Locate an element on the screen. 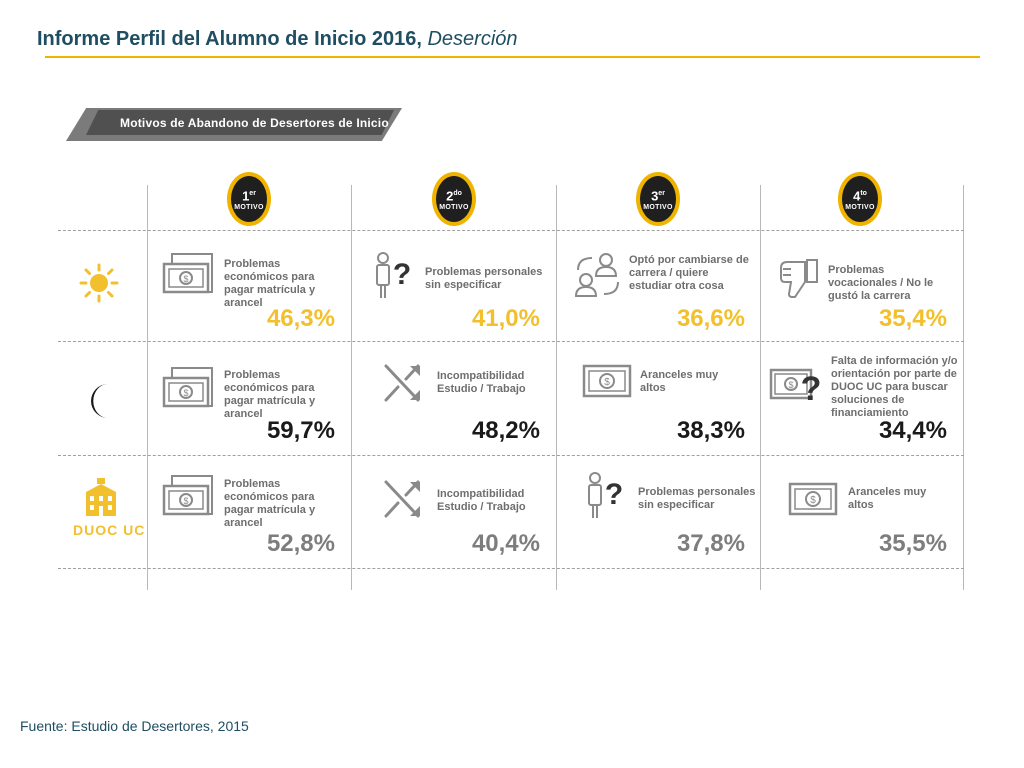  motivo-badge-3: 3er MOTIVO is located at coordinates (658, 199).